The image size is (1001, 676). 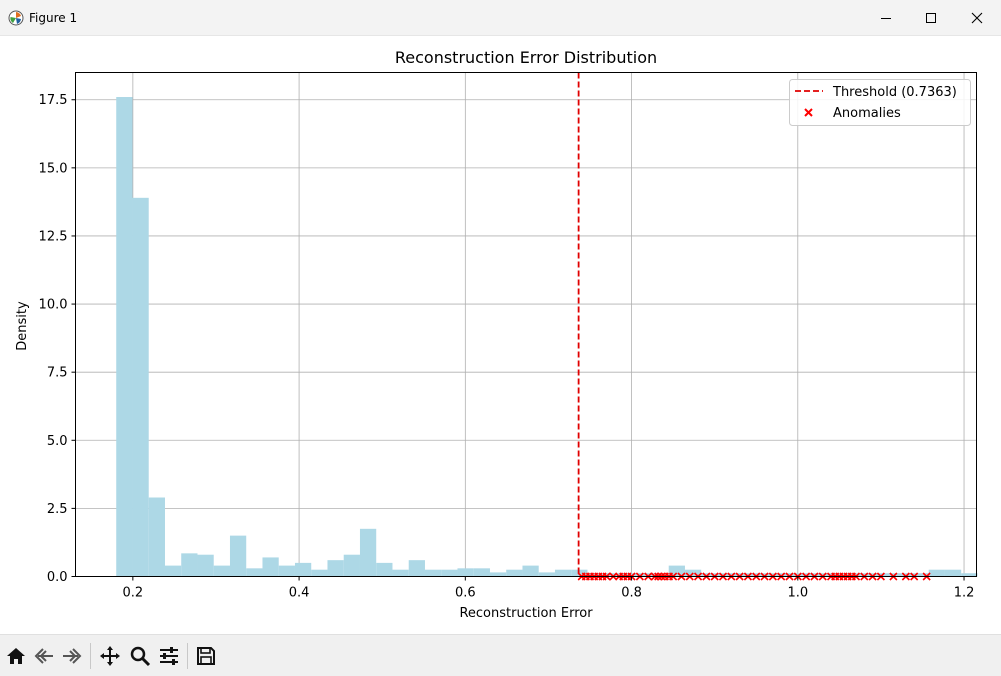 I want to click on legend-threshold-label: Threshold (0.7363), so click(x=894, y=92).